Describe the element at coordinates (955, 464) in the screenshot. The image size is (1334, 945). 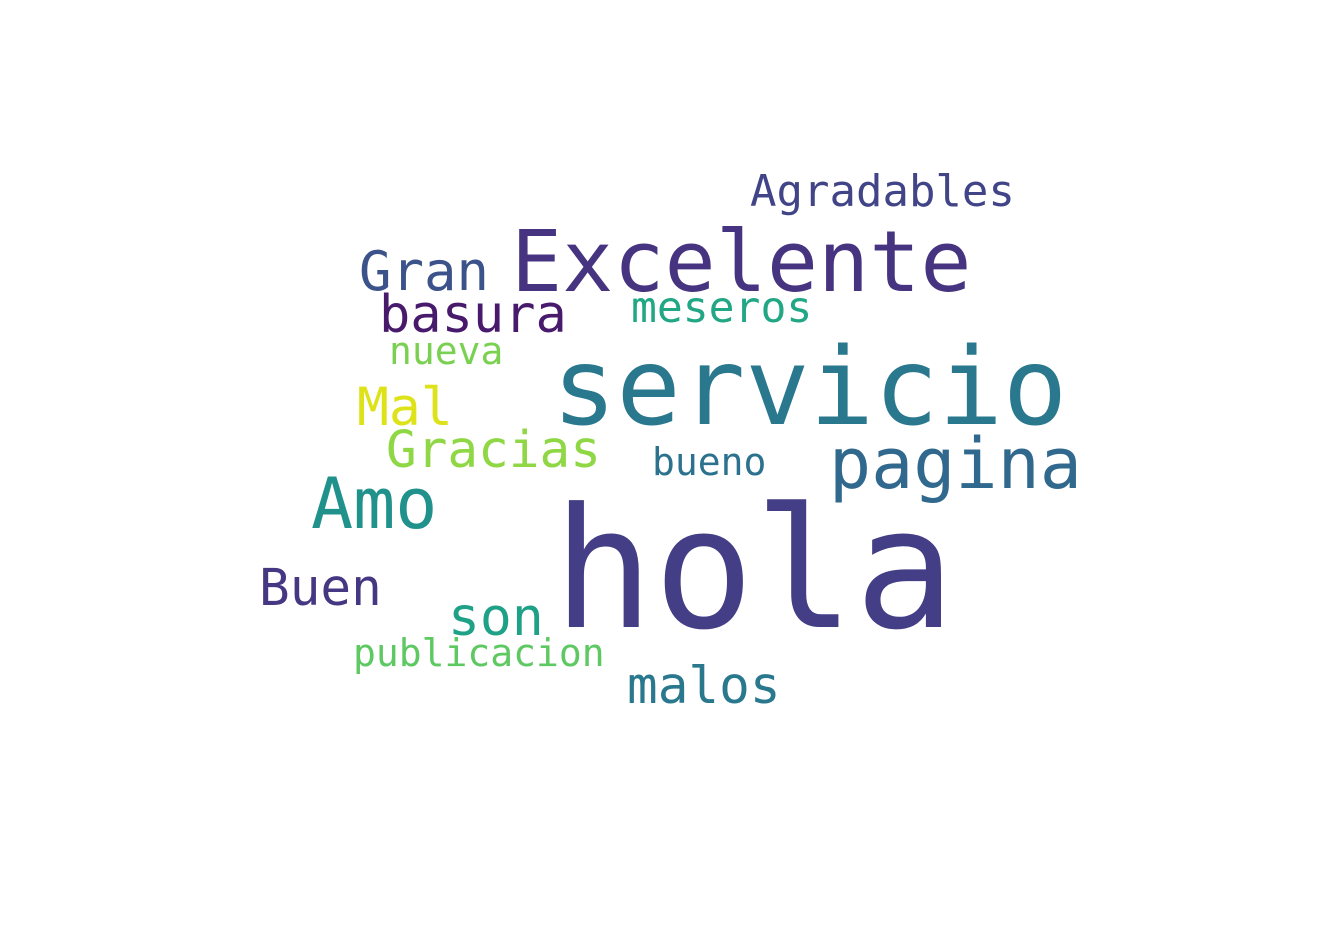
I see `word-pagina: pagina` at that location.